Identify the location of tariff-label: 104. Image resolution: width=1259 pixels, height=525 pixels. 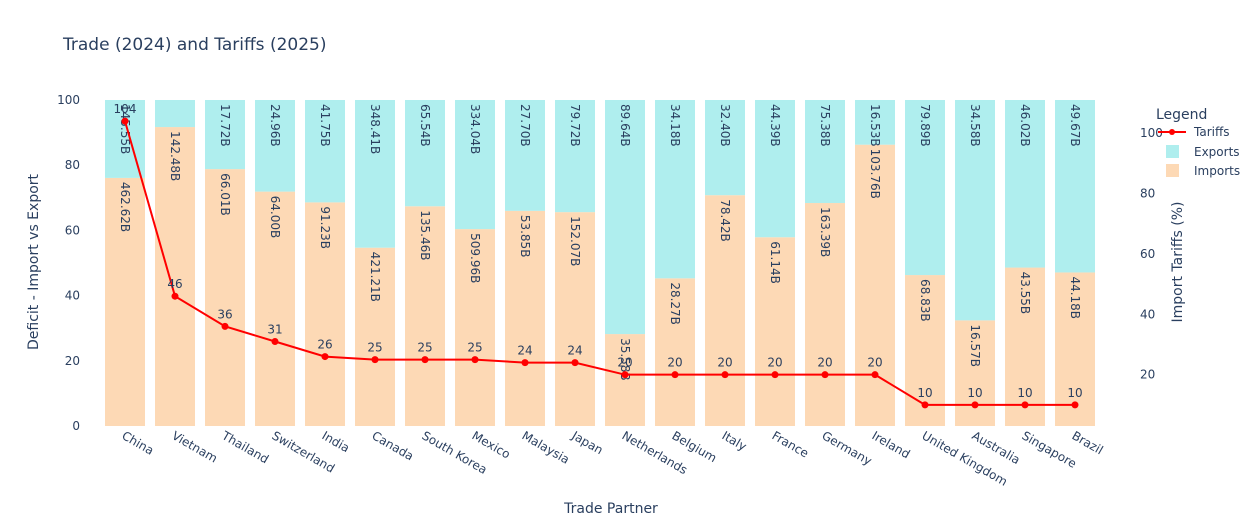
(125, 109).